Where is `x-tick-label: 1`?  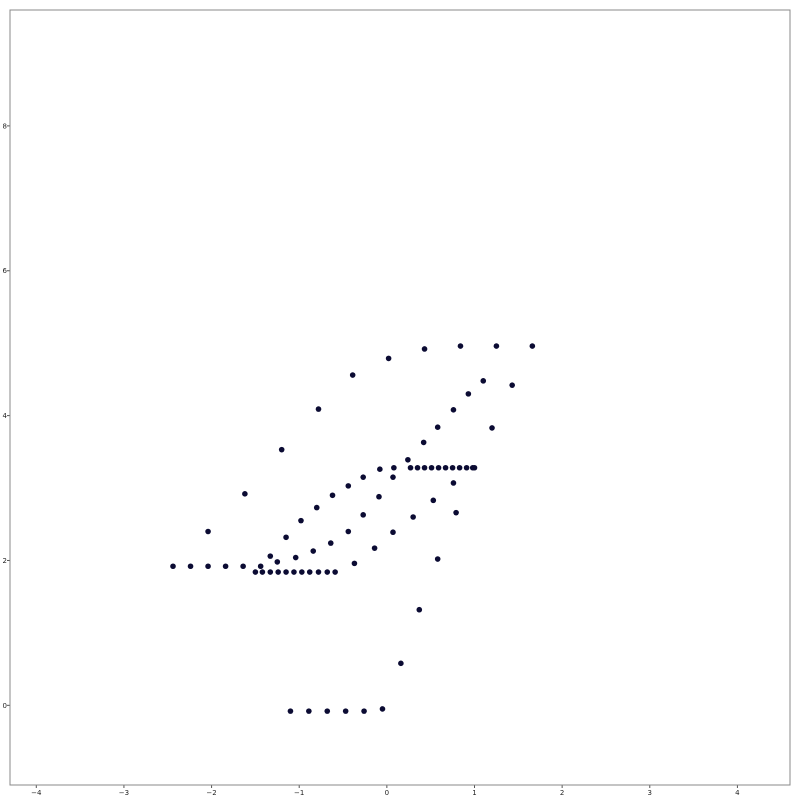 x-tick-label: 1 is located at coordinates (474, 793).